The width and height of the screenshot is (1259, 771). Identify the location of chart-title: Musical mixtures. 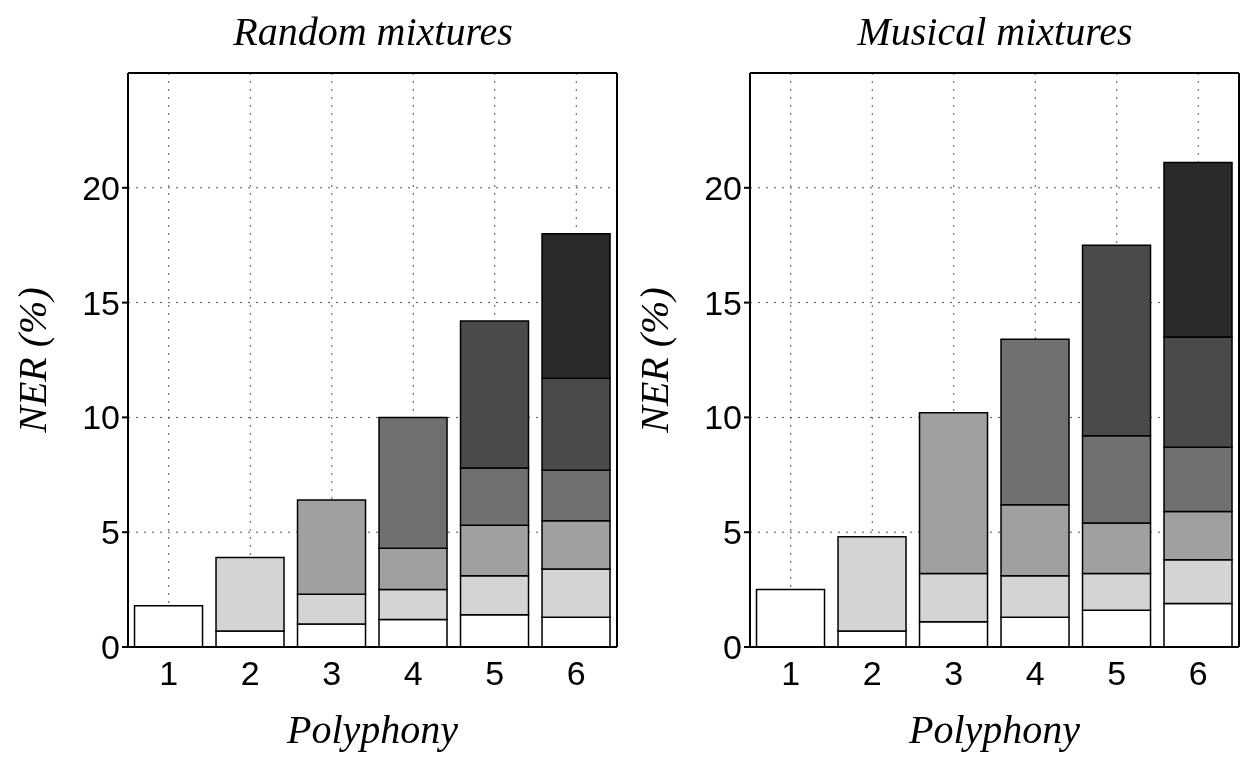
(995, 32).